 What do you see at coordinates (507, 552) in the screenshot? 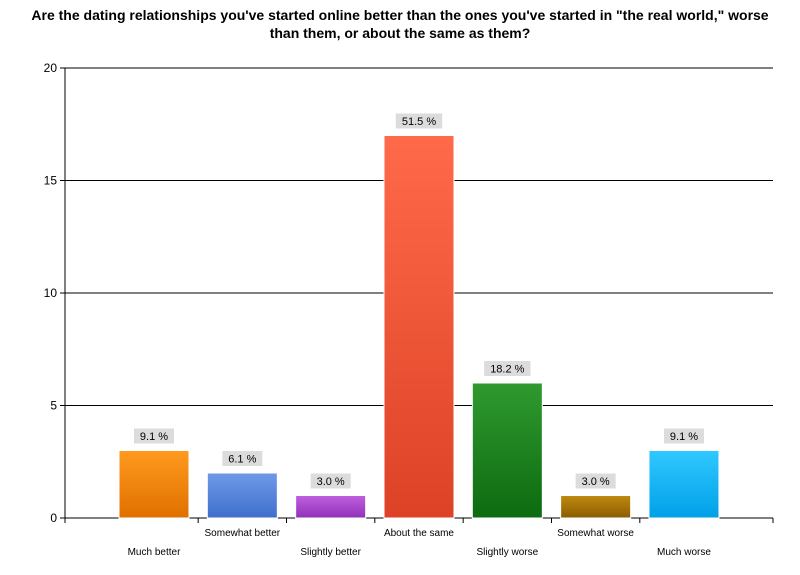
I see `category-label: Slightly worse` at bounding box center [507, 552].